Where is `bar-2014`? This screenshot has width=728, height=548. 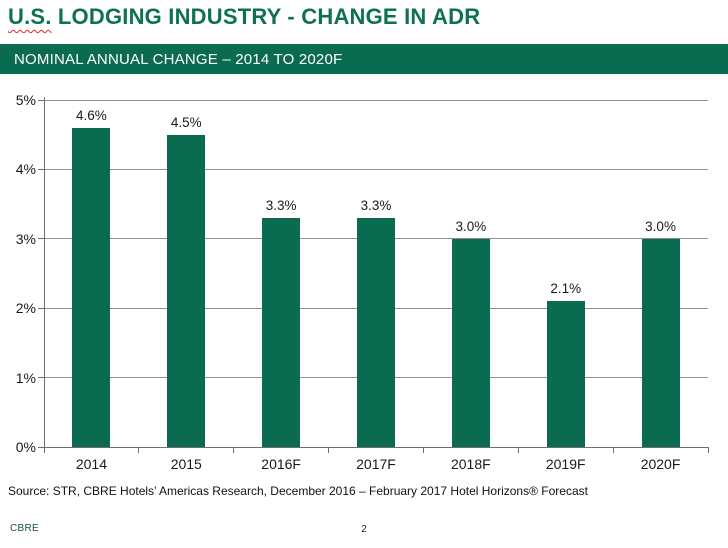 bar-2014 is located at coordinates (91, 287).